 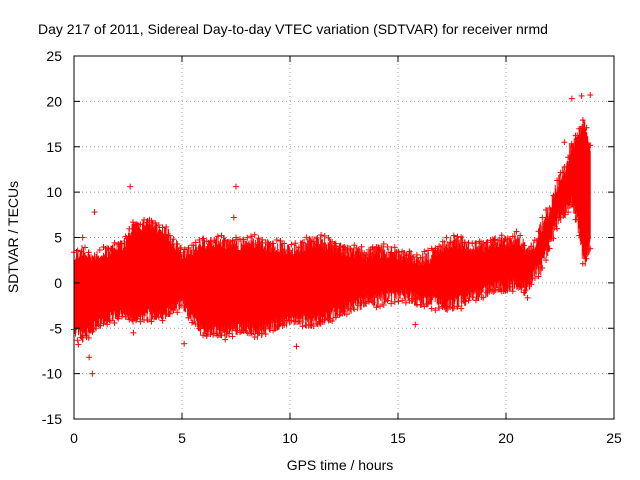 What do you see at coordinates (54, 147) in the screenshot?
I see `y-tick-label: 15` at bounding box center [54, 147].